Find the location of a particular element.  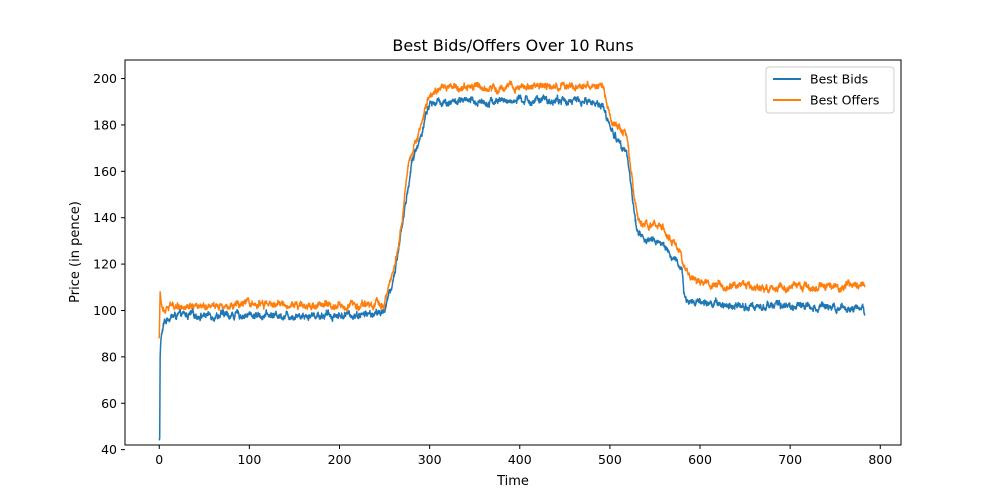

y-tick-label: 40 is located at coordinates (109, 449).